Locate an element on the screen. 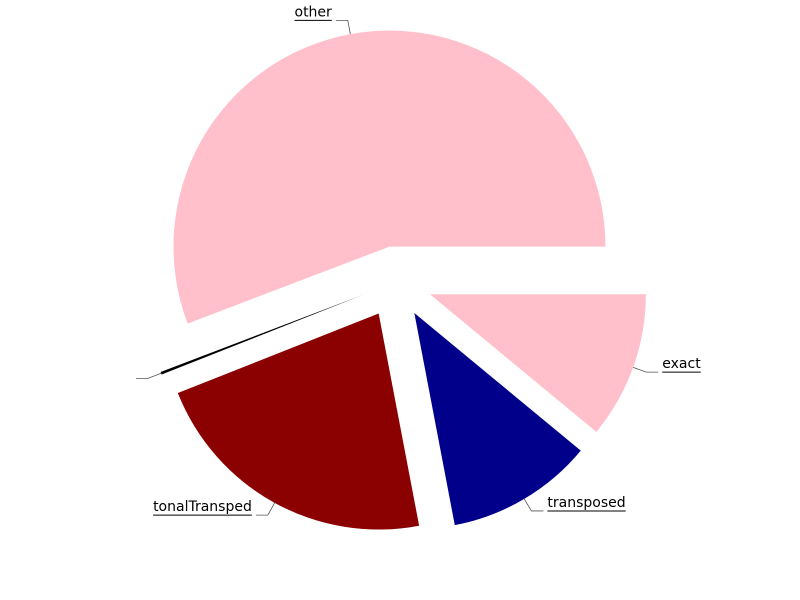 Image resolution: width=800 pixels, height=600 pixels. slice-label-transposed: transposed is located at coordinates (586, 503).